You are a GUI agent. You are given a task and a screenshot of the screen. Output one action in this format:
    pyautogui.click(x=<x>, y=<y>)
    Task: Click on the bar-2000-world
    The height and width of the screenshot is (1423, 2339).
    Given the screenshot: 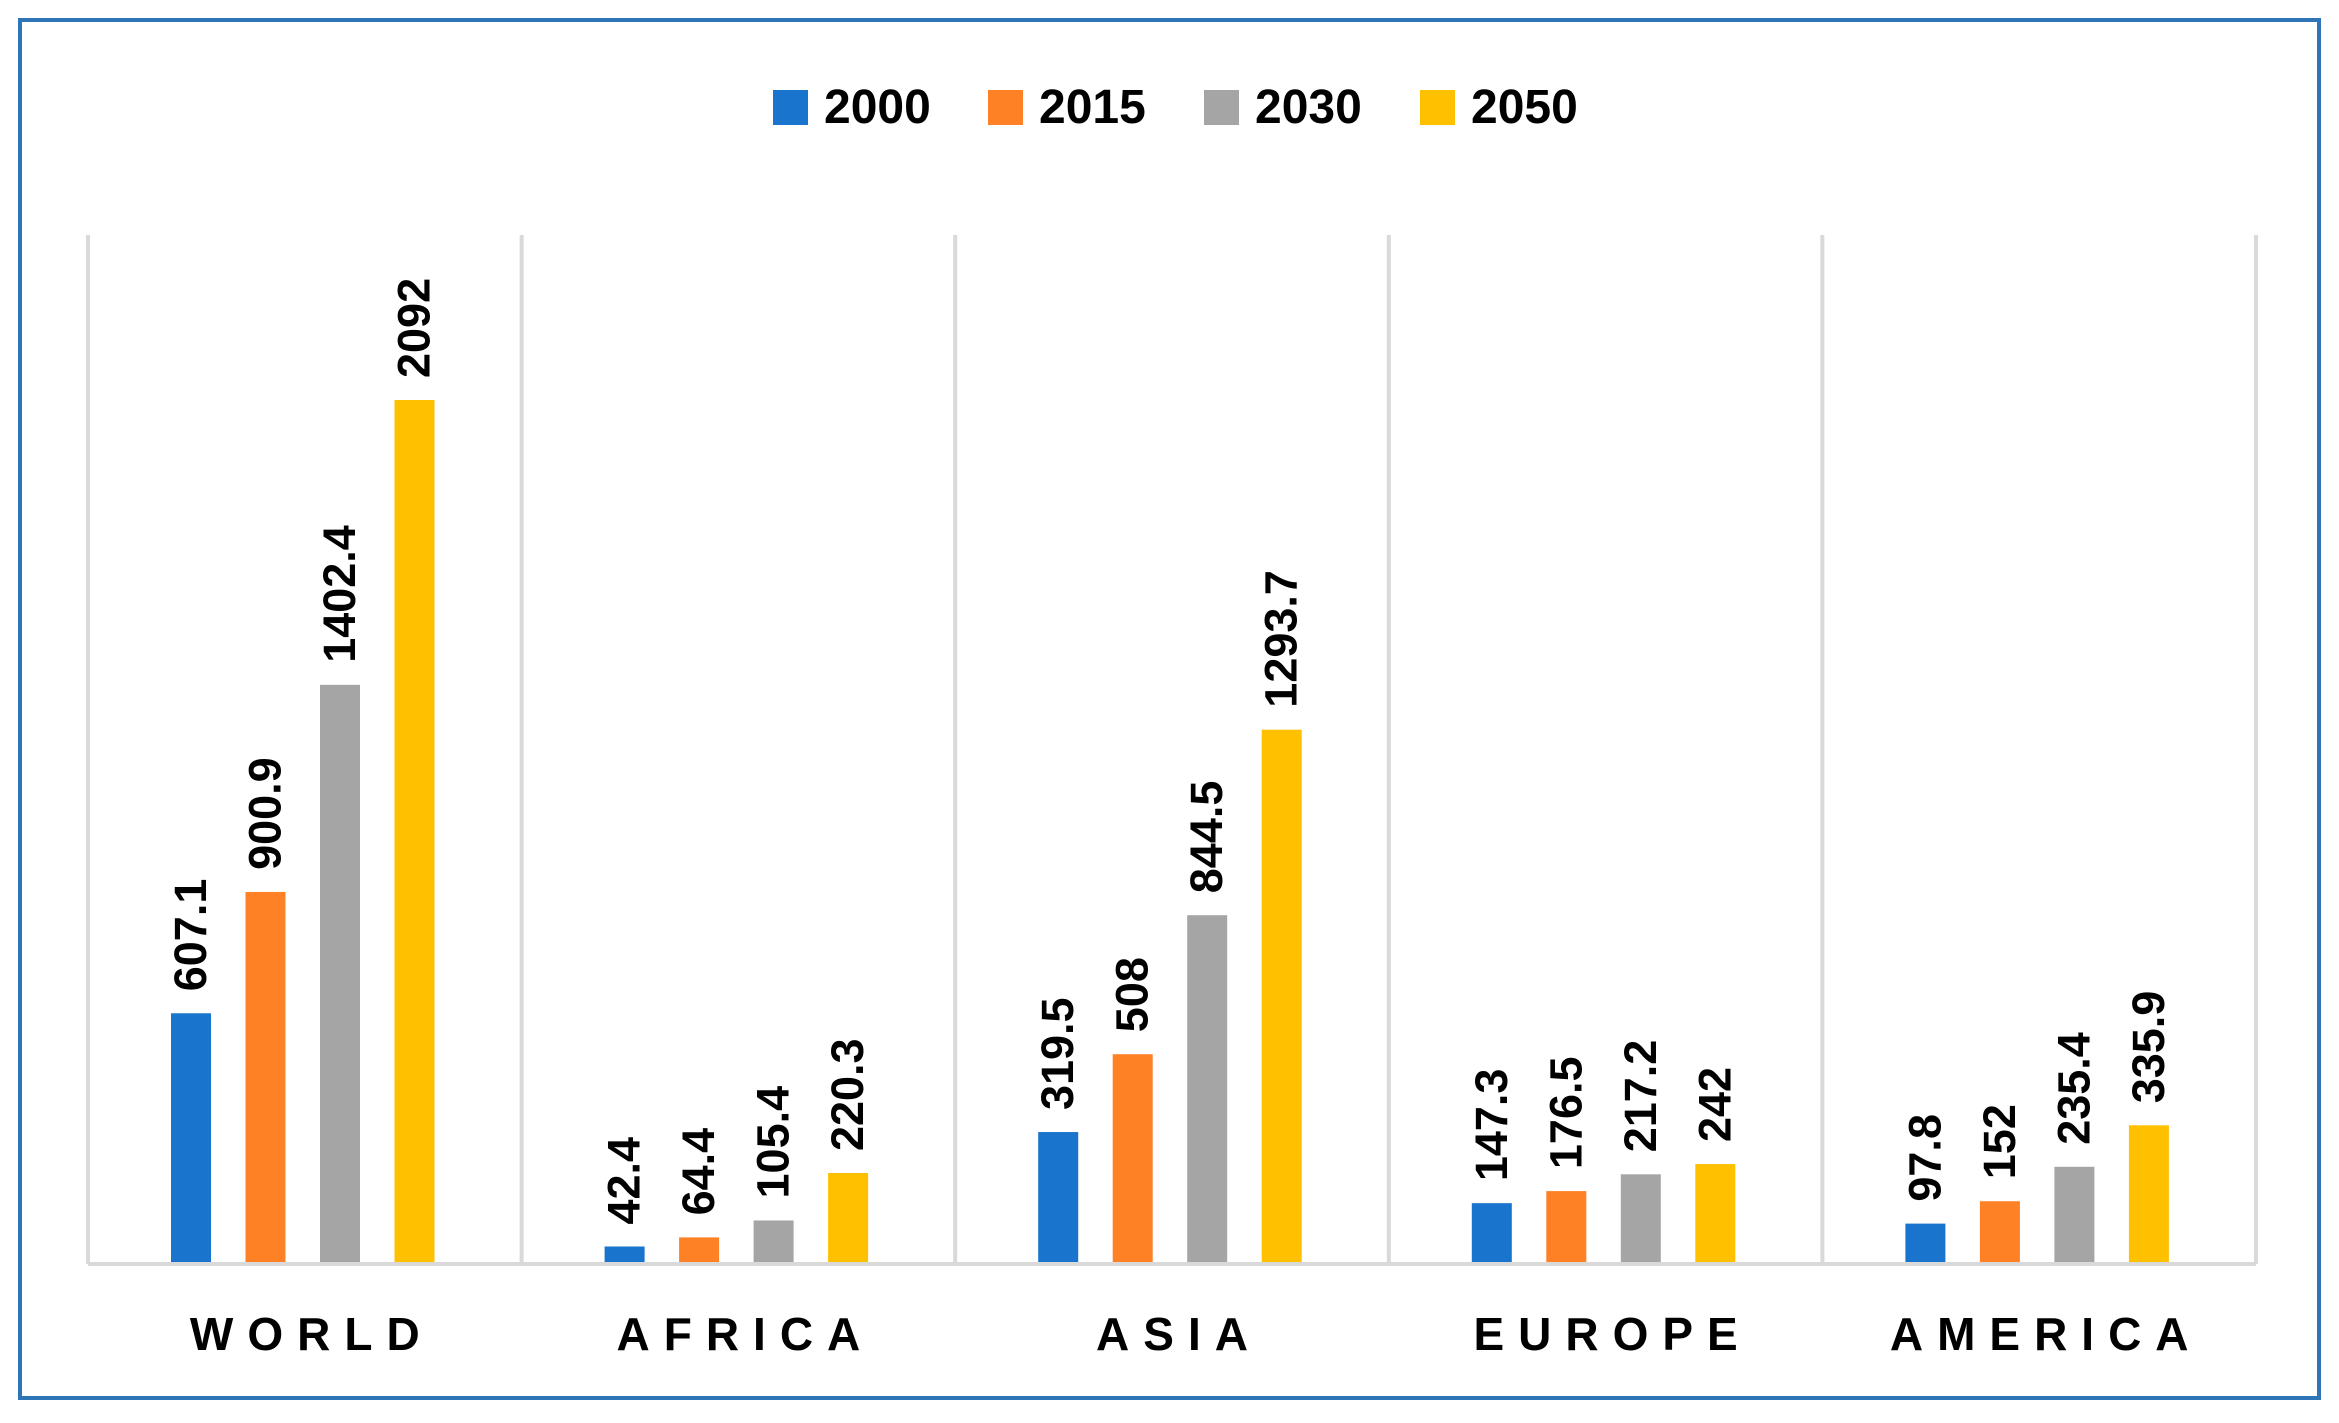 What is the action you would take?
    pyautogui.click(x=191, y=1138)
    